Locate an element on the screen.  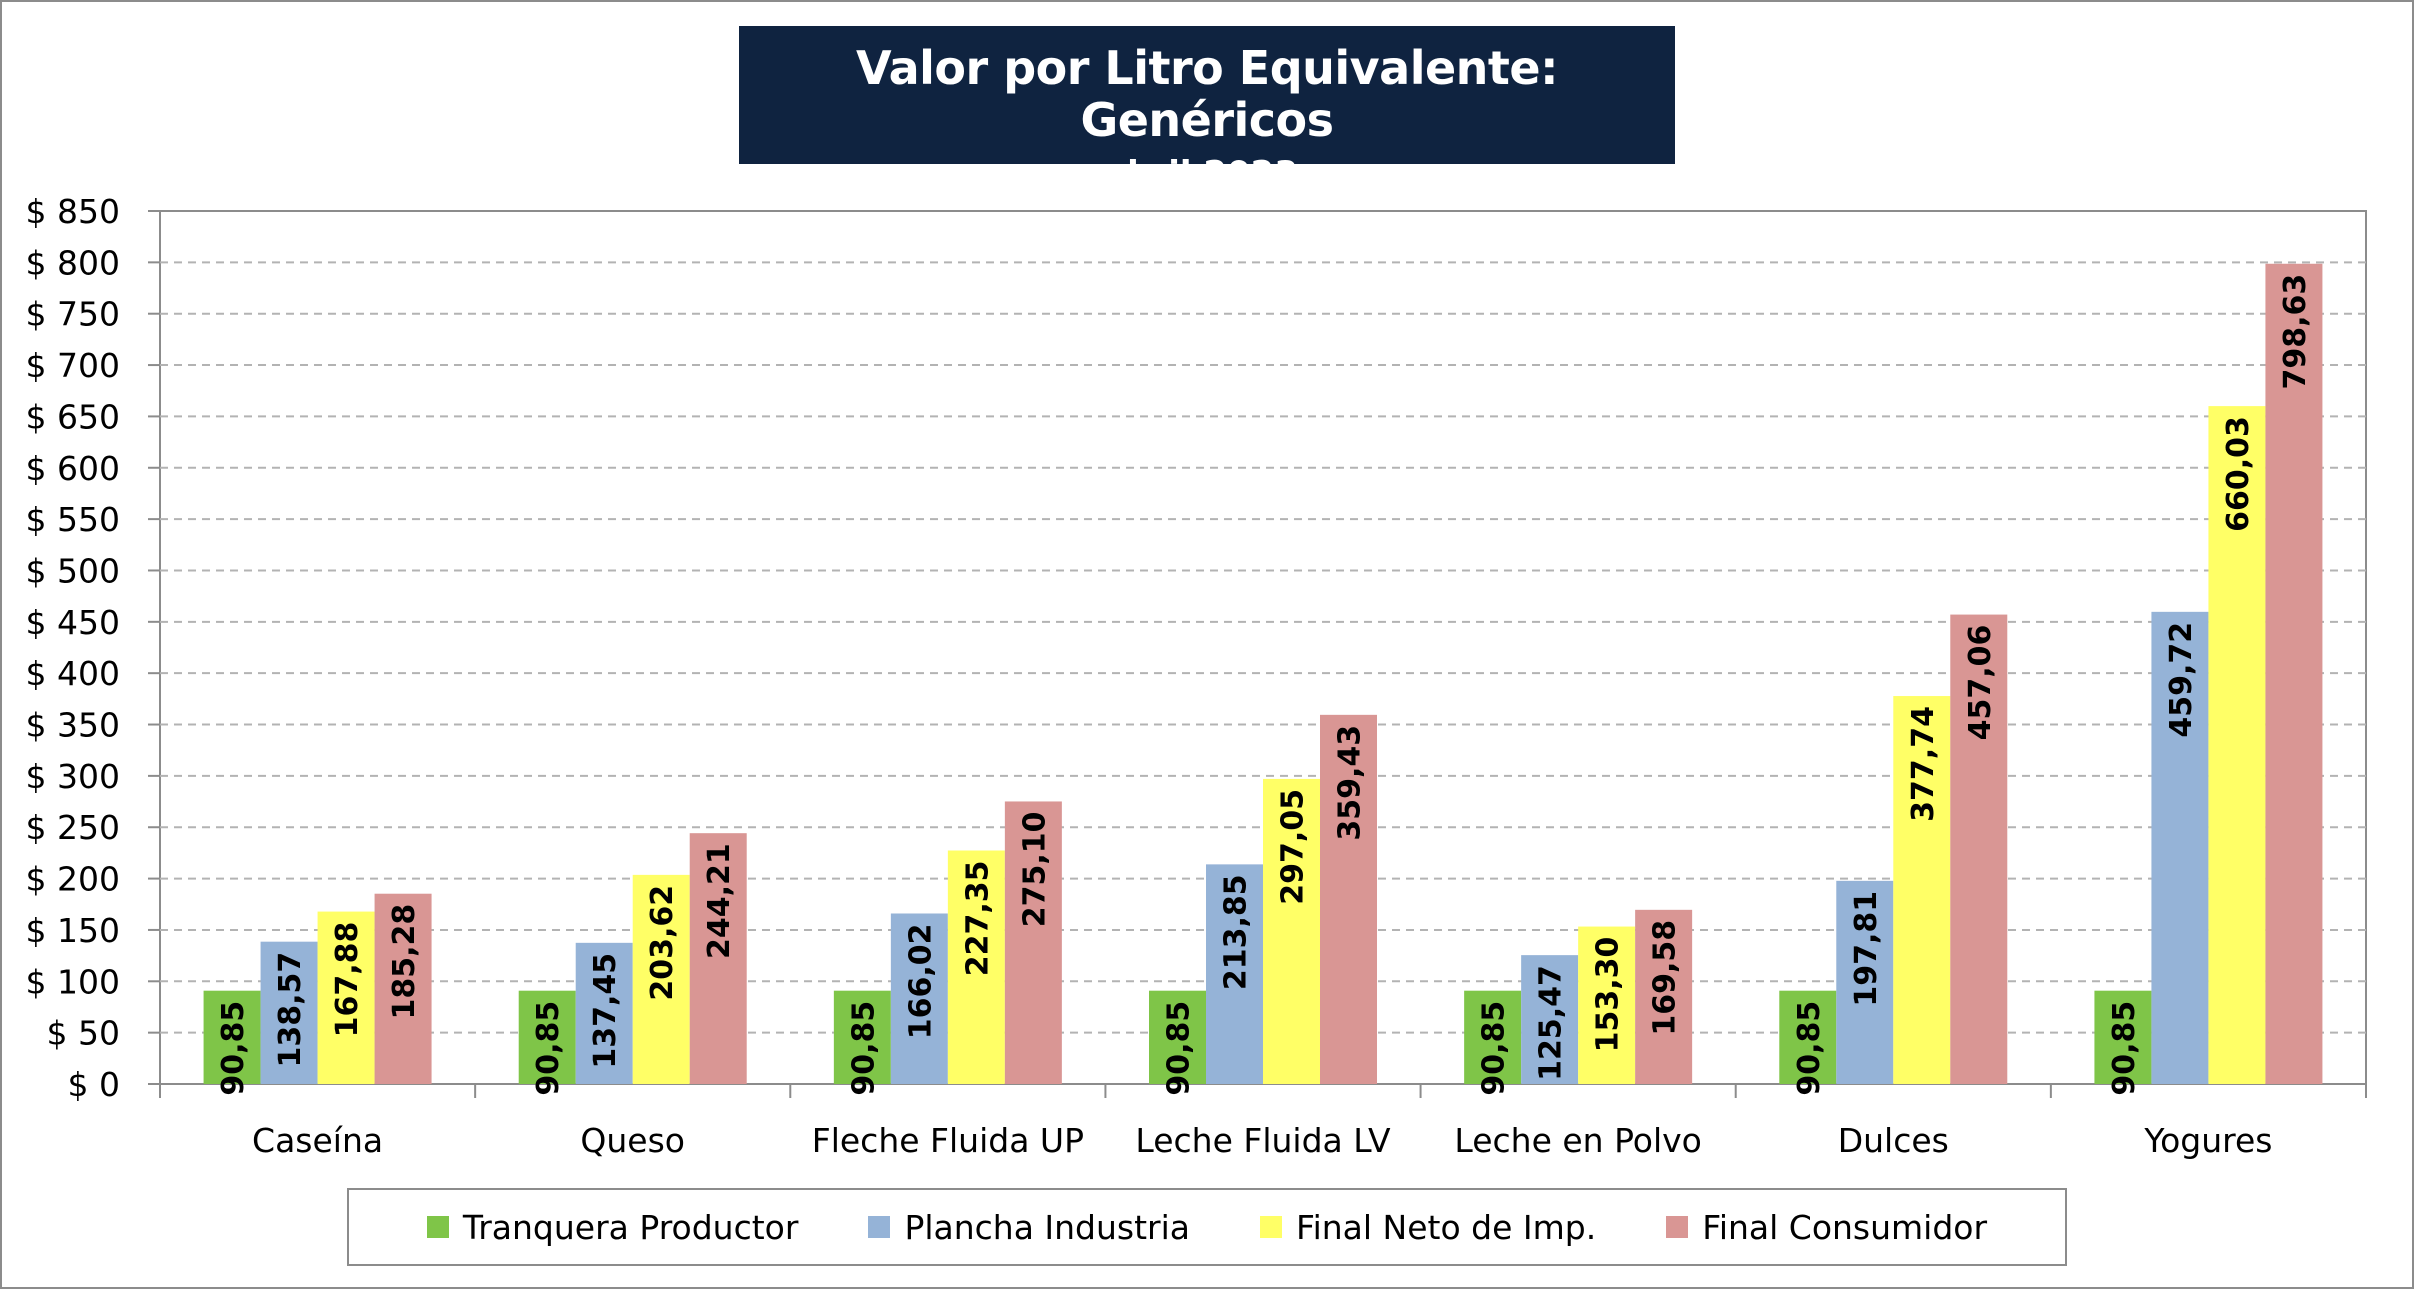
y-tick-label: $ 150 is located at coordinates (73, 930).